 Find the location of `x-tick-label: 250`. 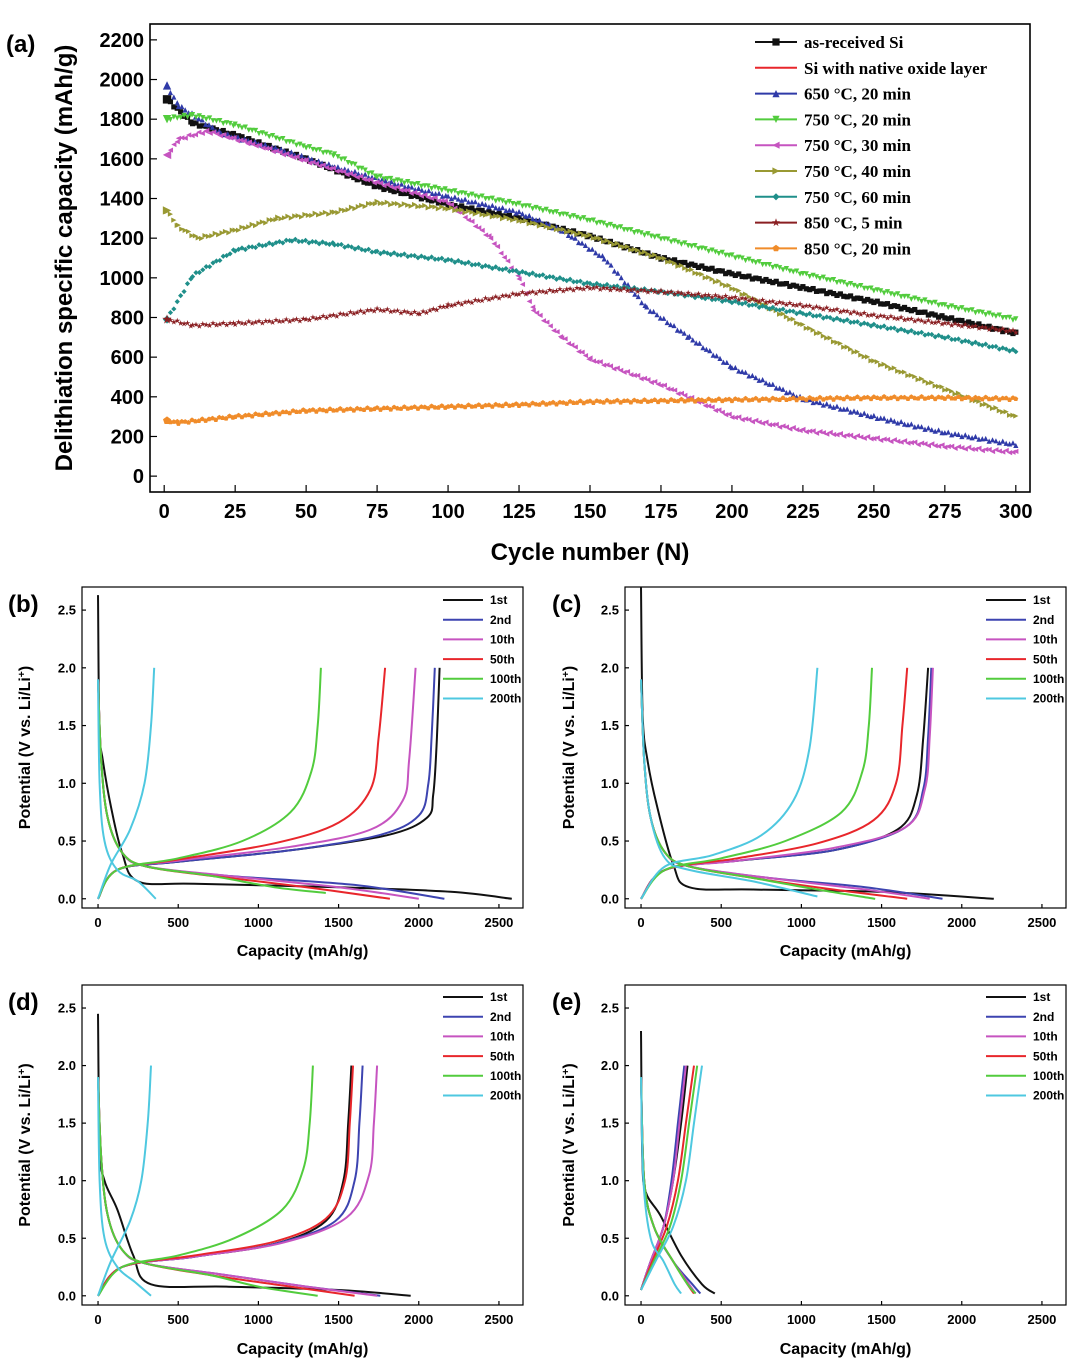

x-tick-label: 250 is located at coordinates (873, 512).